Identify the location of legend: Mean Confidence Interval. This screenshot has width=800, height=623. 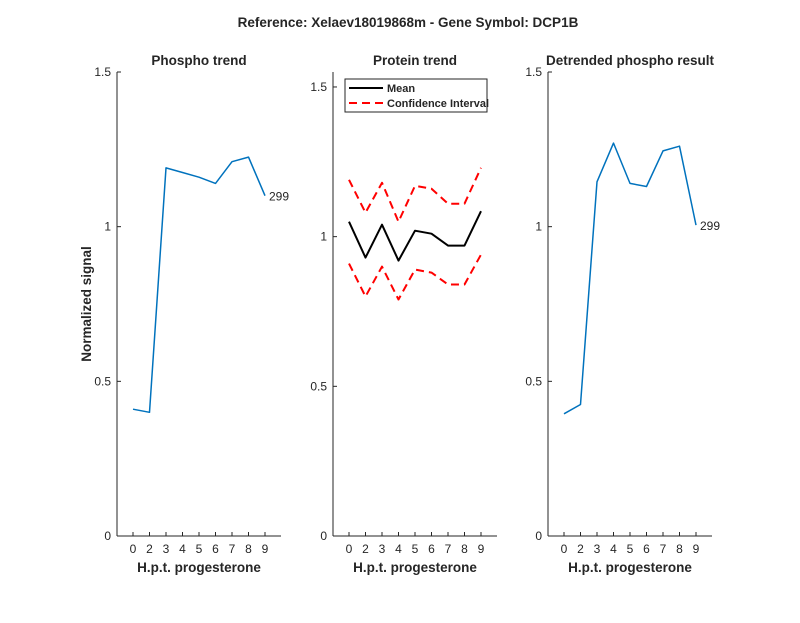
(416, 95).